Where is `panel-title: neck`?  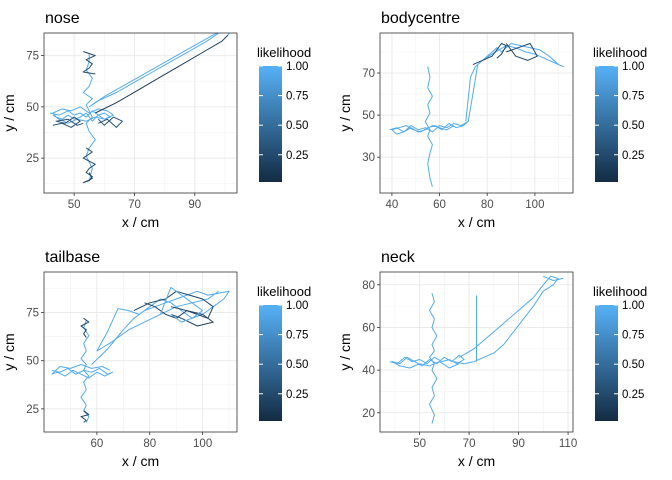
panel-title: neck is located at coordinates (398, 257).